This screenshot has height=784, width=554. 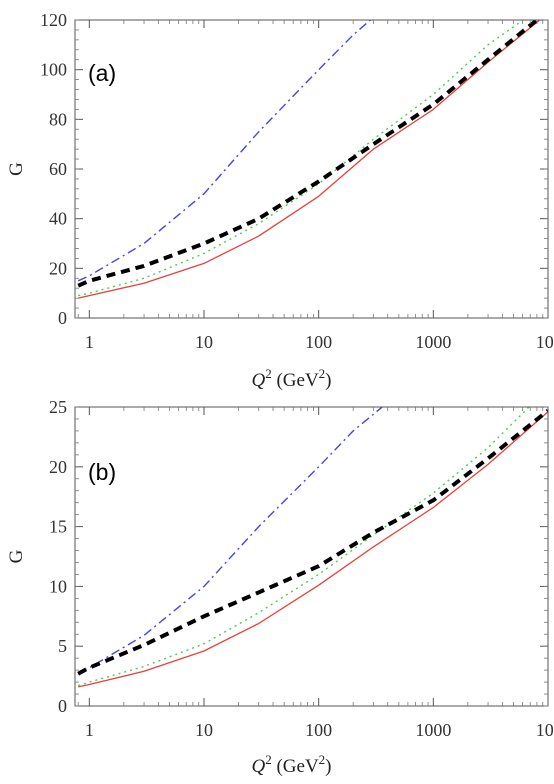 I want to click on panel-label: (b), so click(x=102, y=472).